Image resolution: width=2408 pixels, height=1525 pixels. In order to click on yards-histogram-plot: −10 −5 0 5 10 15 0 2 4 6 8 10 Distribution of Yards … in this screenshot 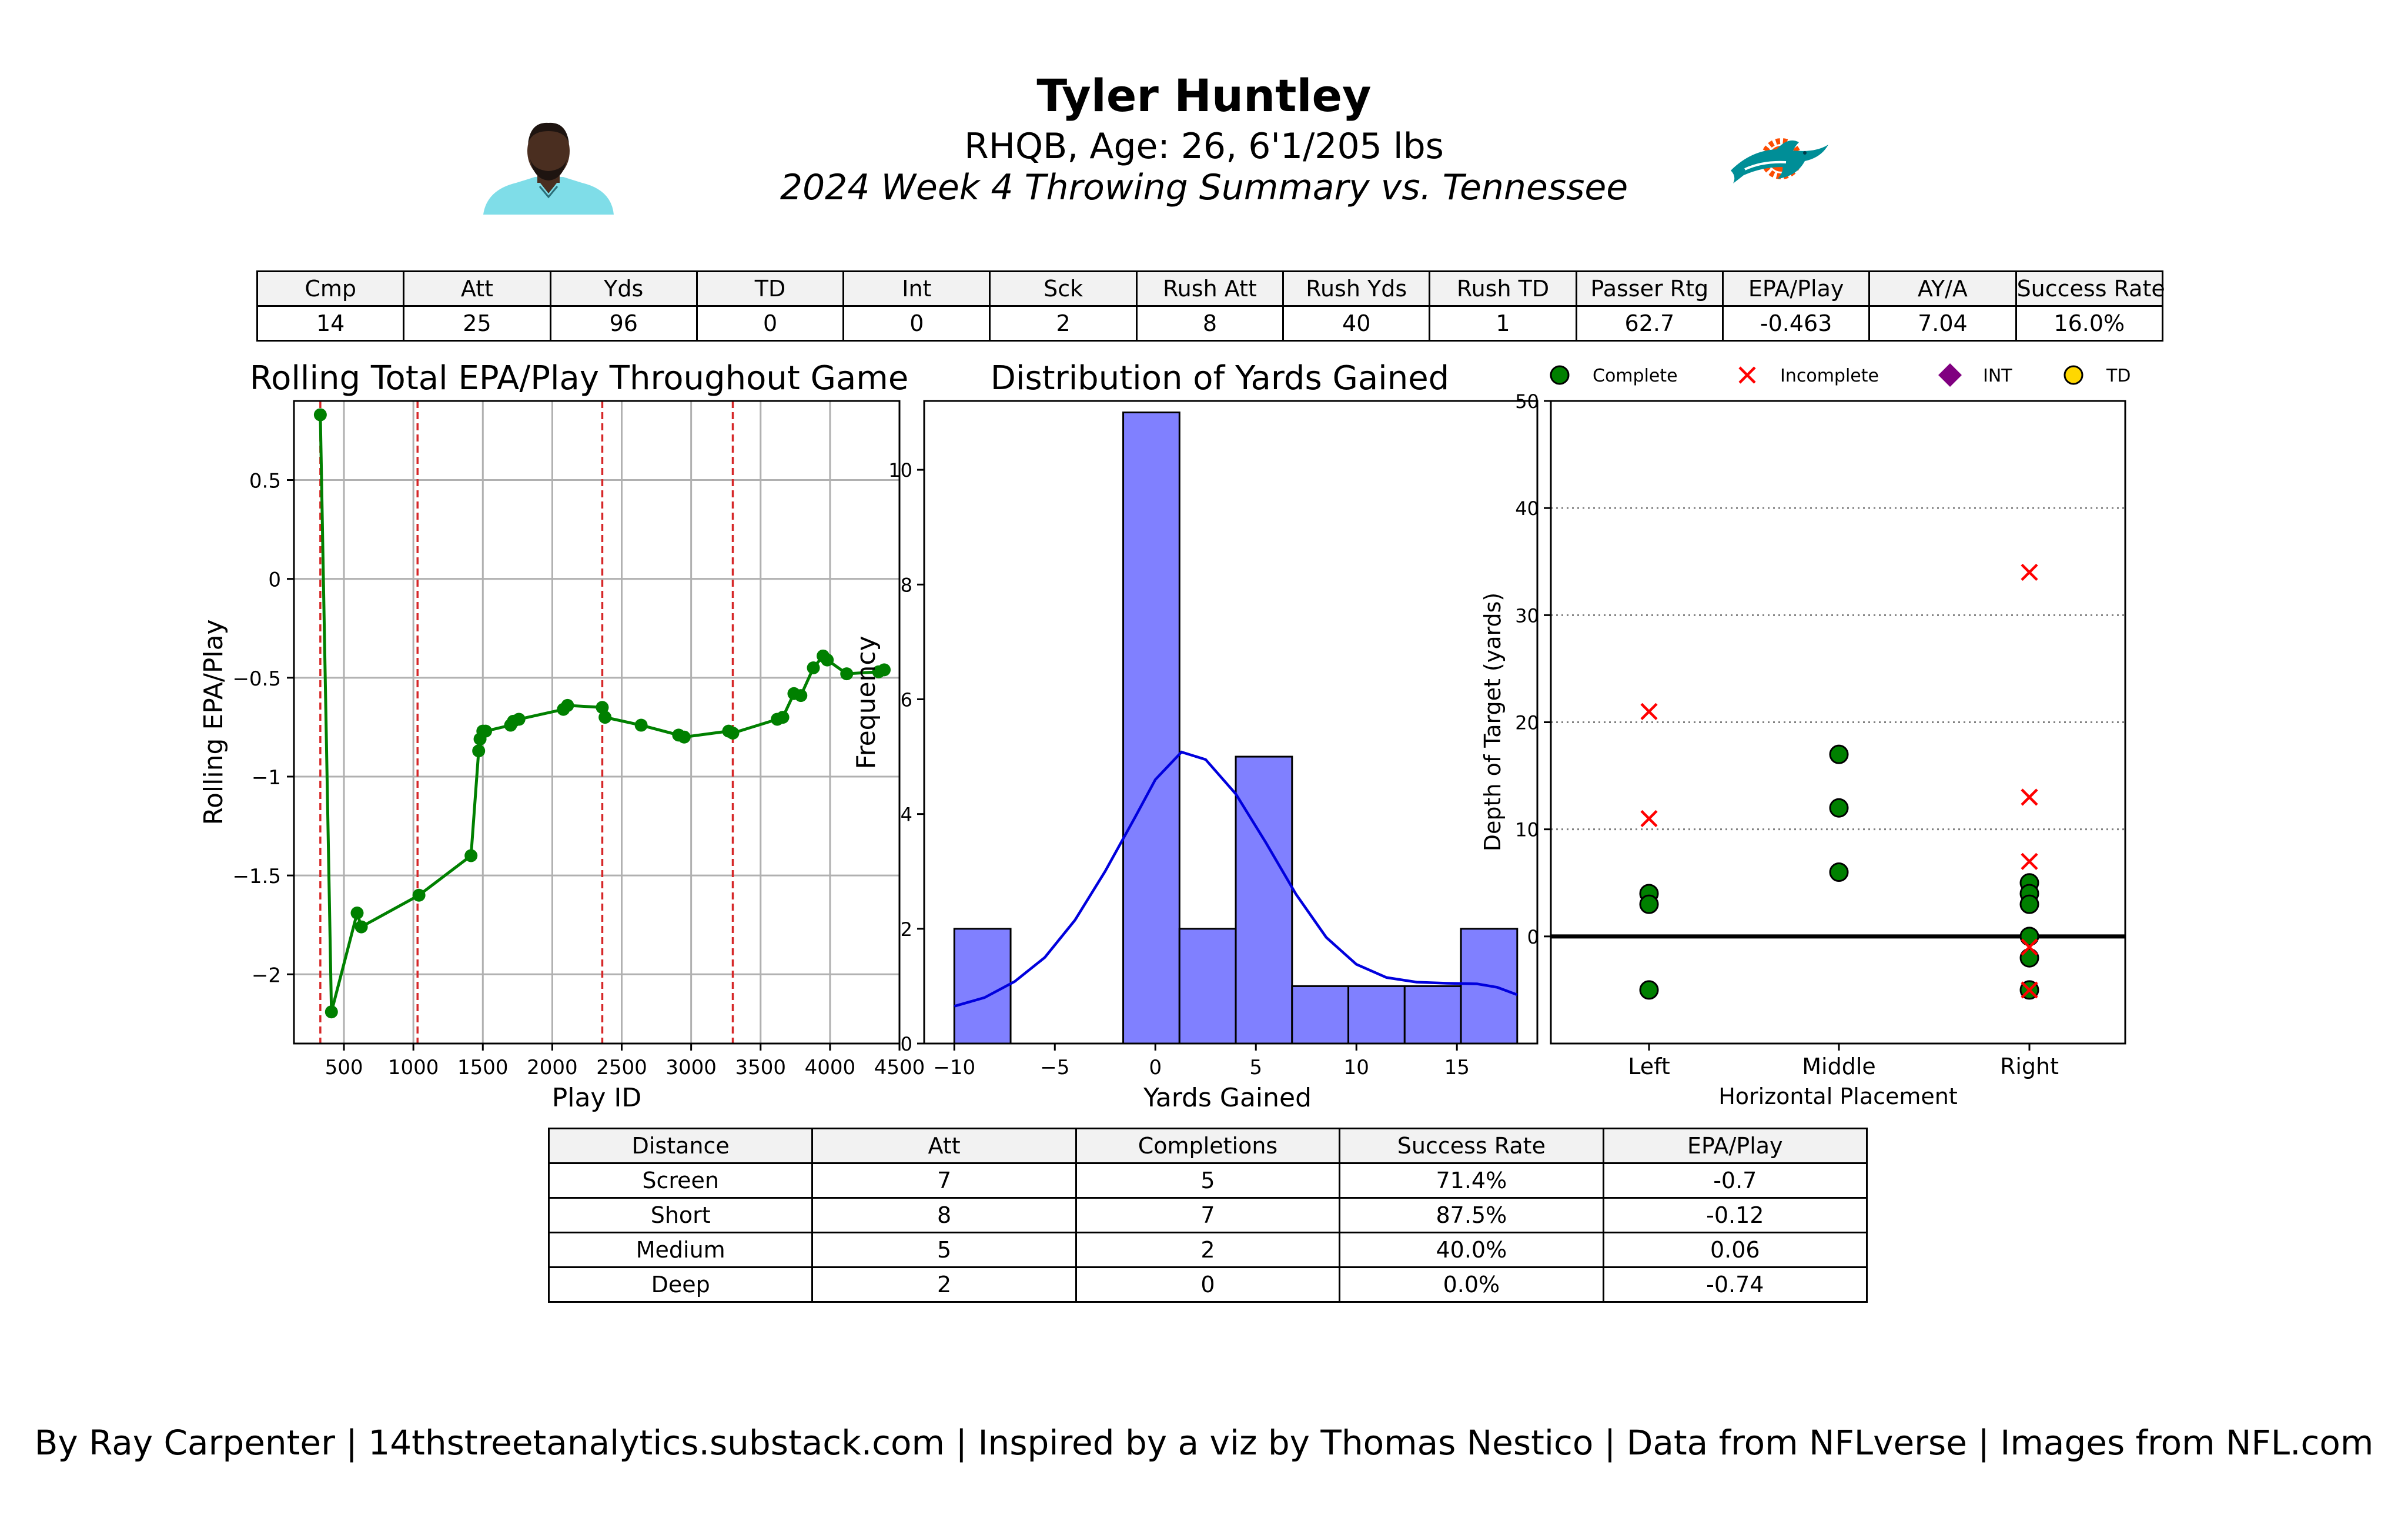, I will do `click(1195, 736)`.